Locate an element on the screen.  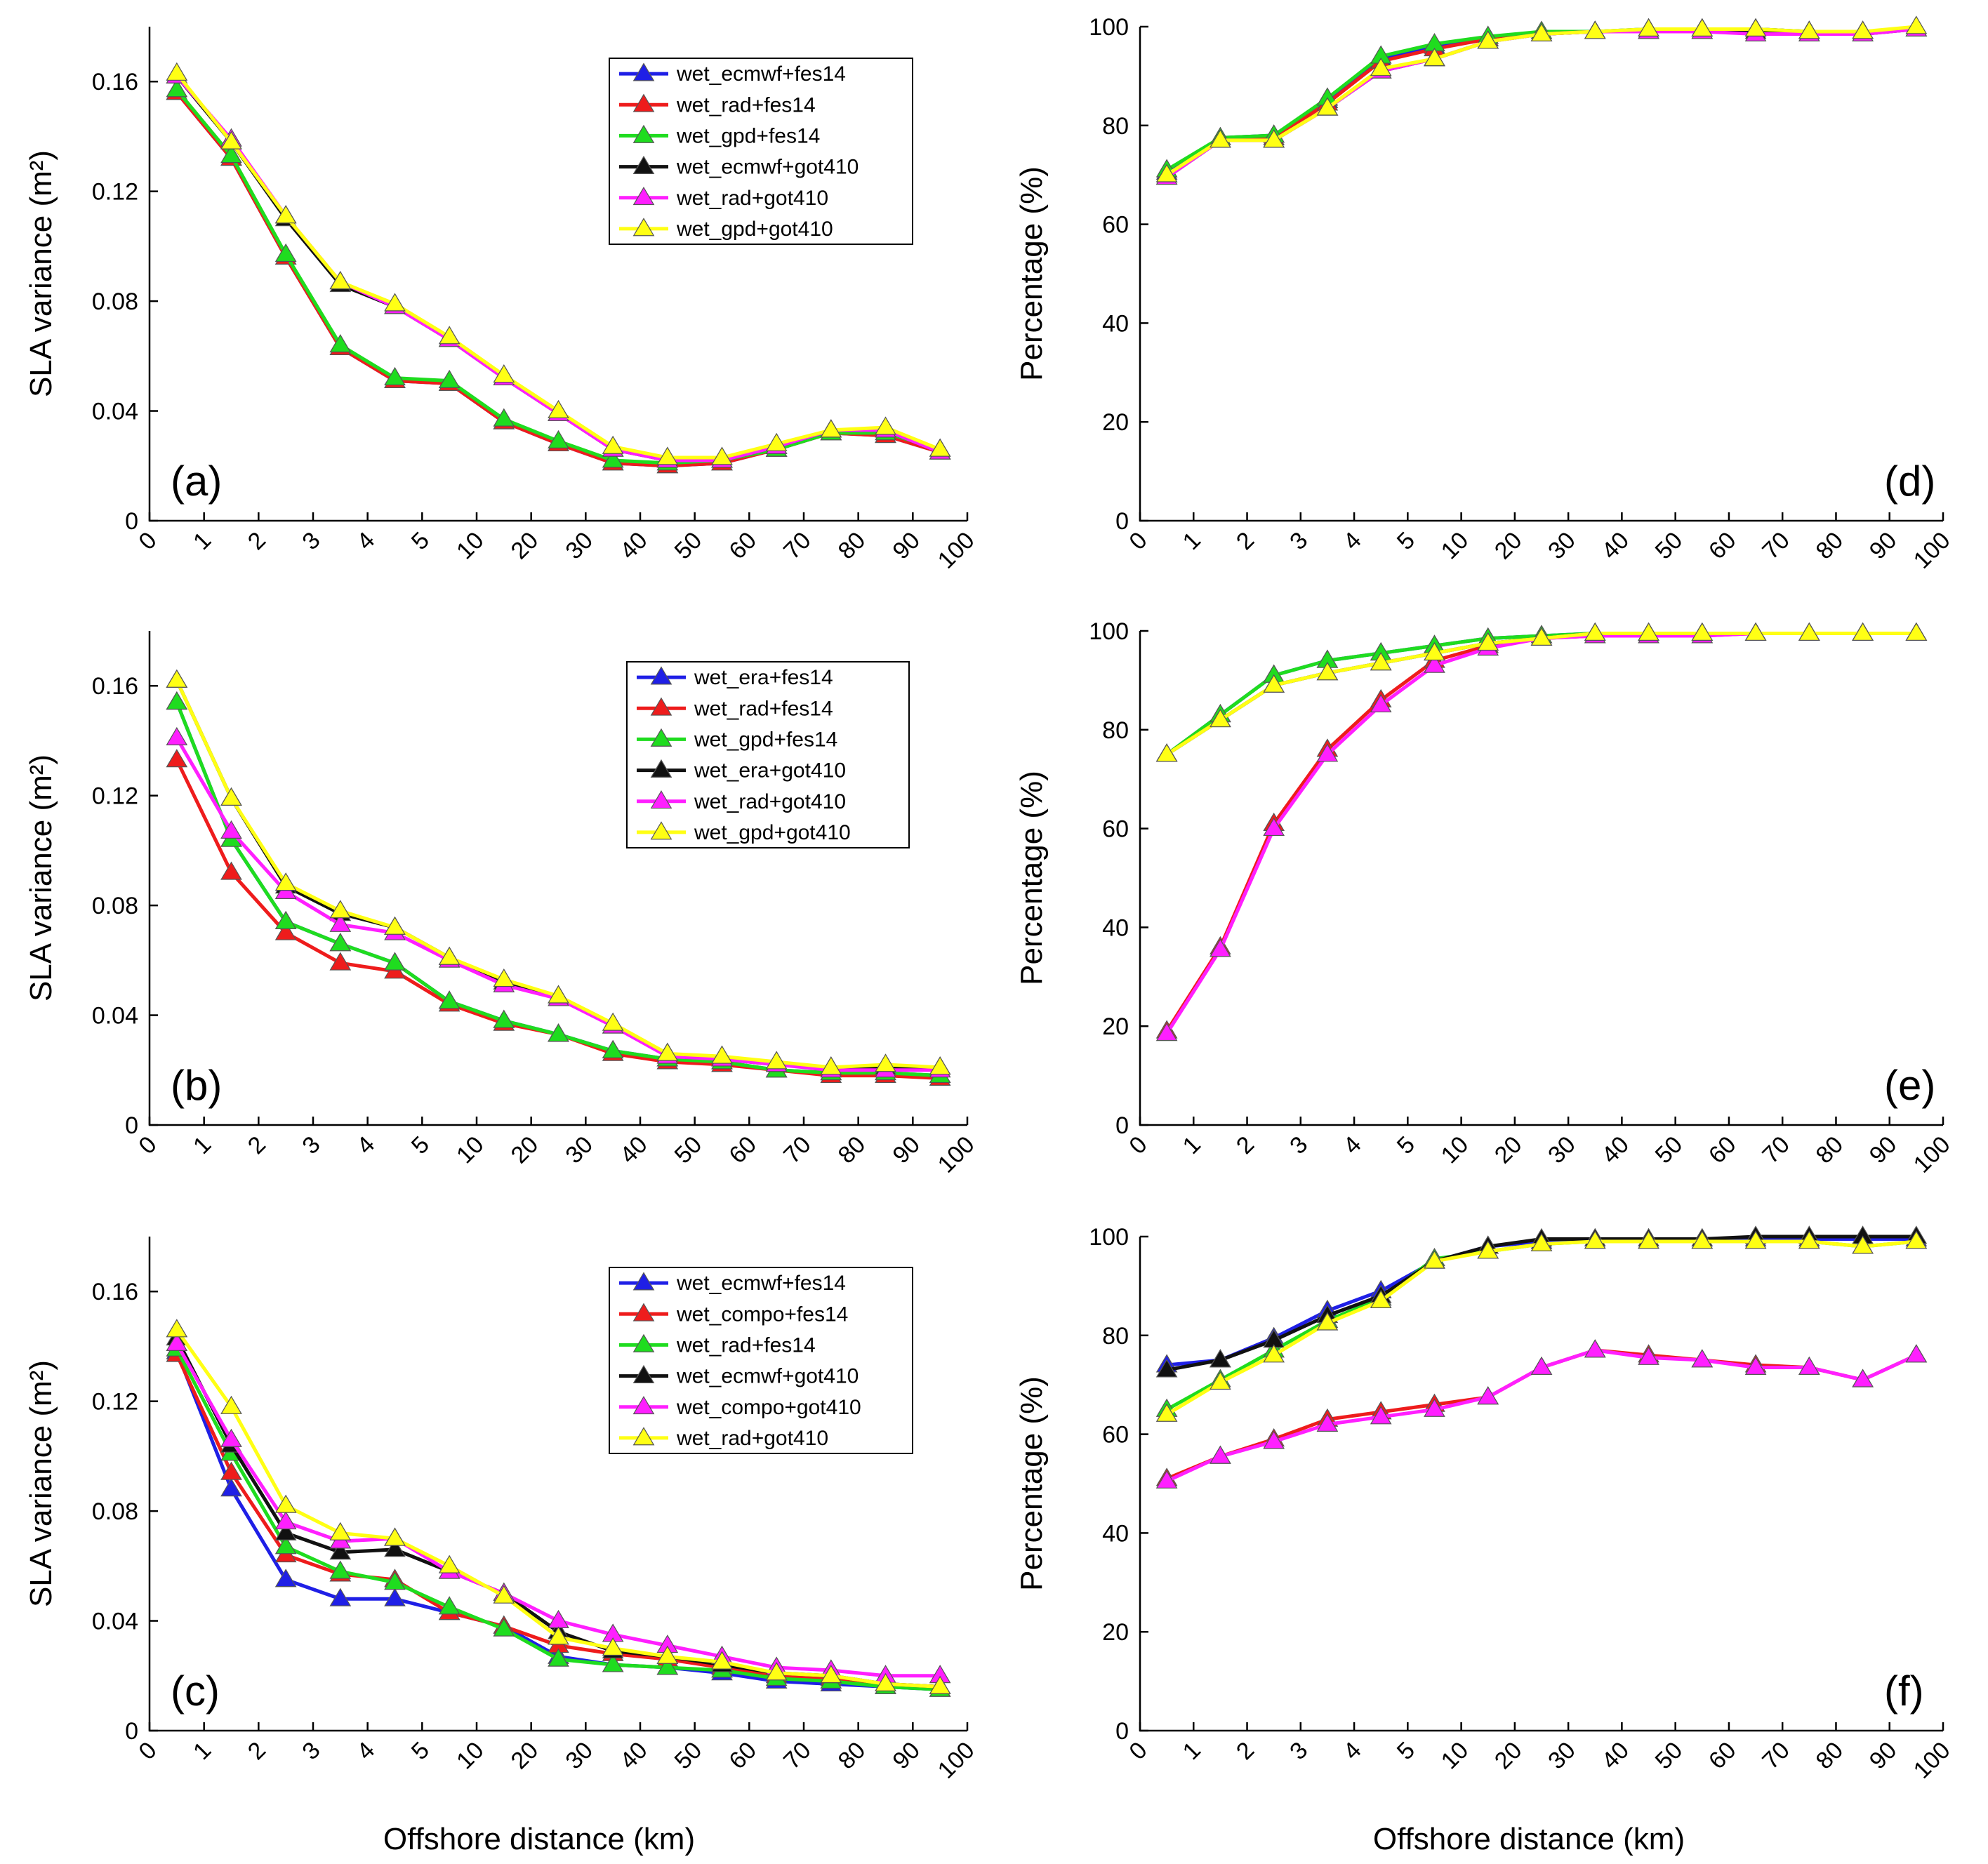
x-axis-title-right: Offshore distance (km) is located at coordinates (1529, 1839).